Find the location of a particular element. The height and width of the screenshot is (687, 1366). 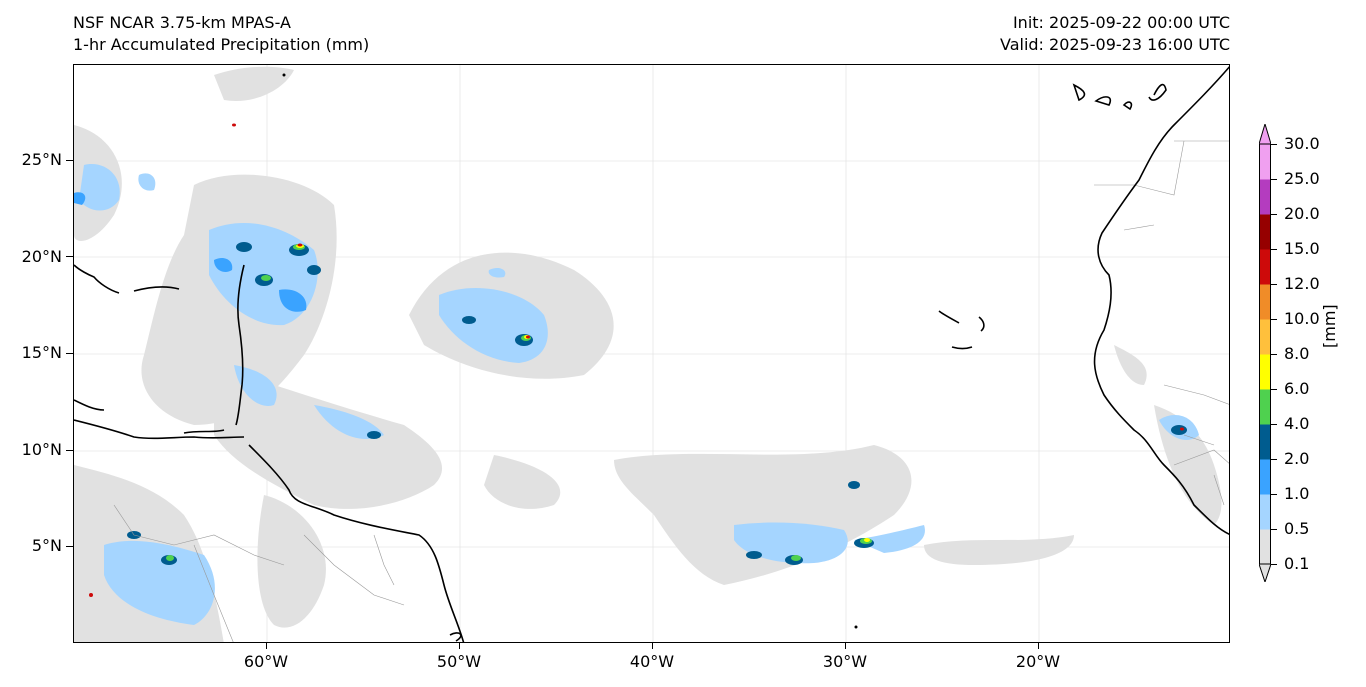

colorbar-extend-min is located at coordinates (1265, 572).